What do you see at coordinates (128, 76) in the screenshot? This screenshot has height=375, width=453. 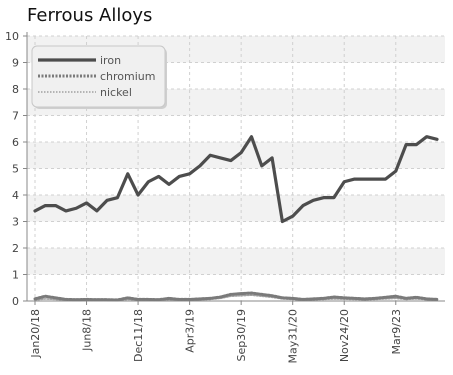 I see `legend-label-chromium: chromium` at bounding box center [128, 76].